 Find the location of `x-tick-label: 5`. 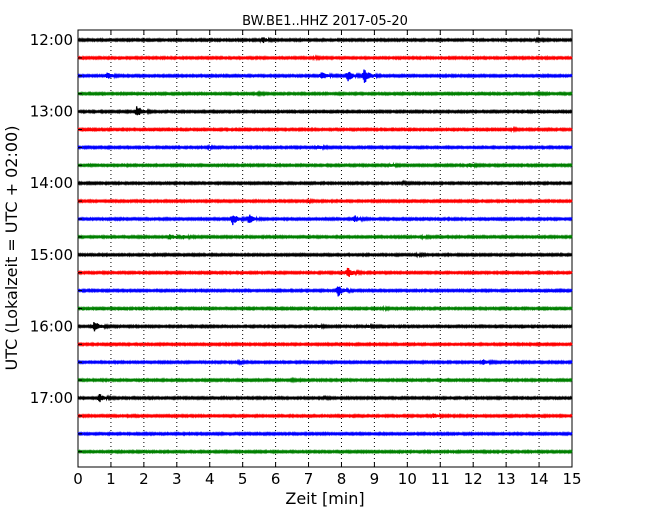

x-tick-label: 5 is located at coordinates (243, 479).